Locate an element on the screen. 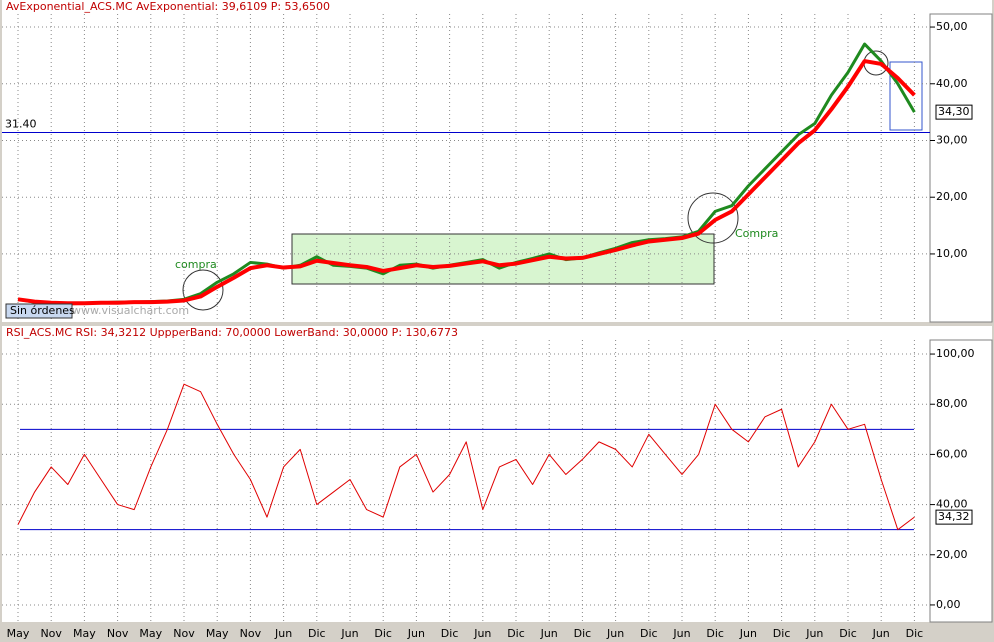 This screenshot has width=994, height=642. y-tick-label: 50,00 is located at coordinates (952, 26).